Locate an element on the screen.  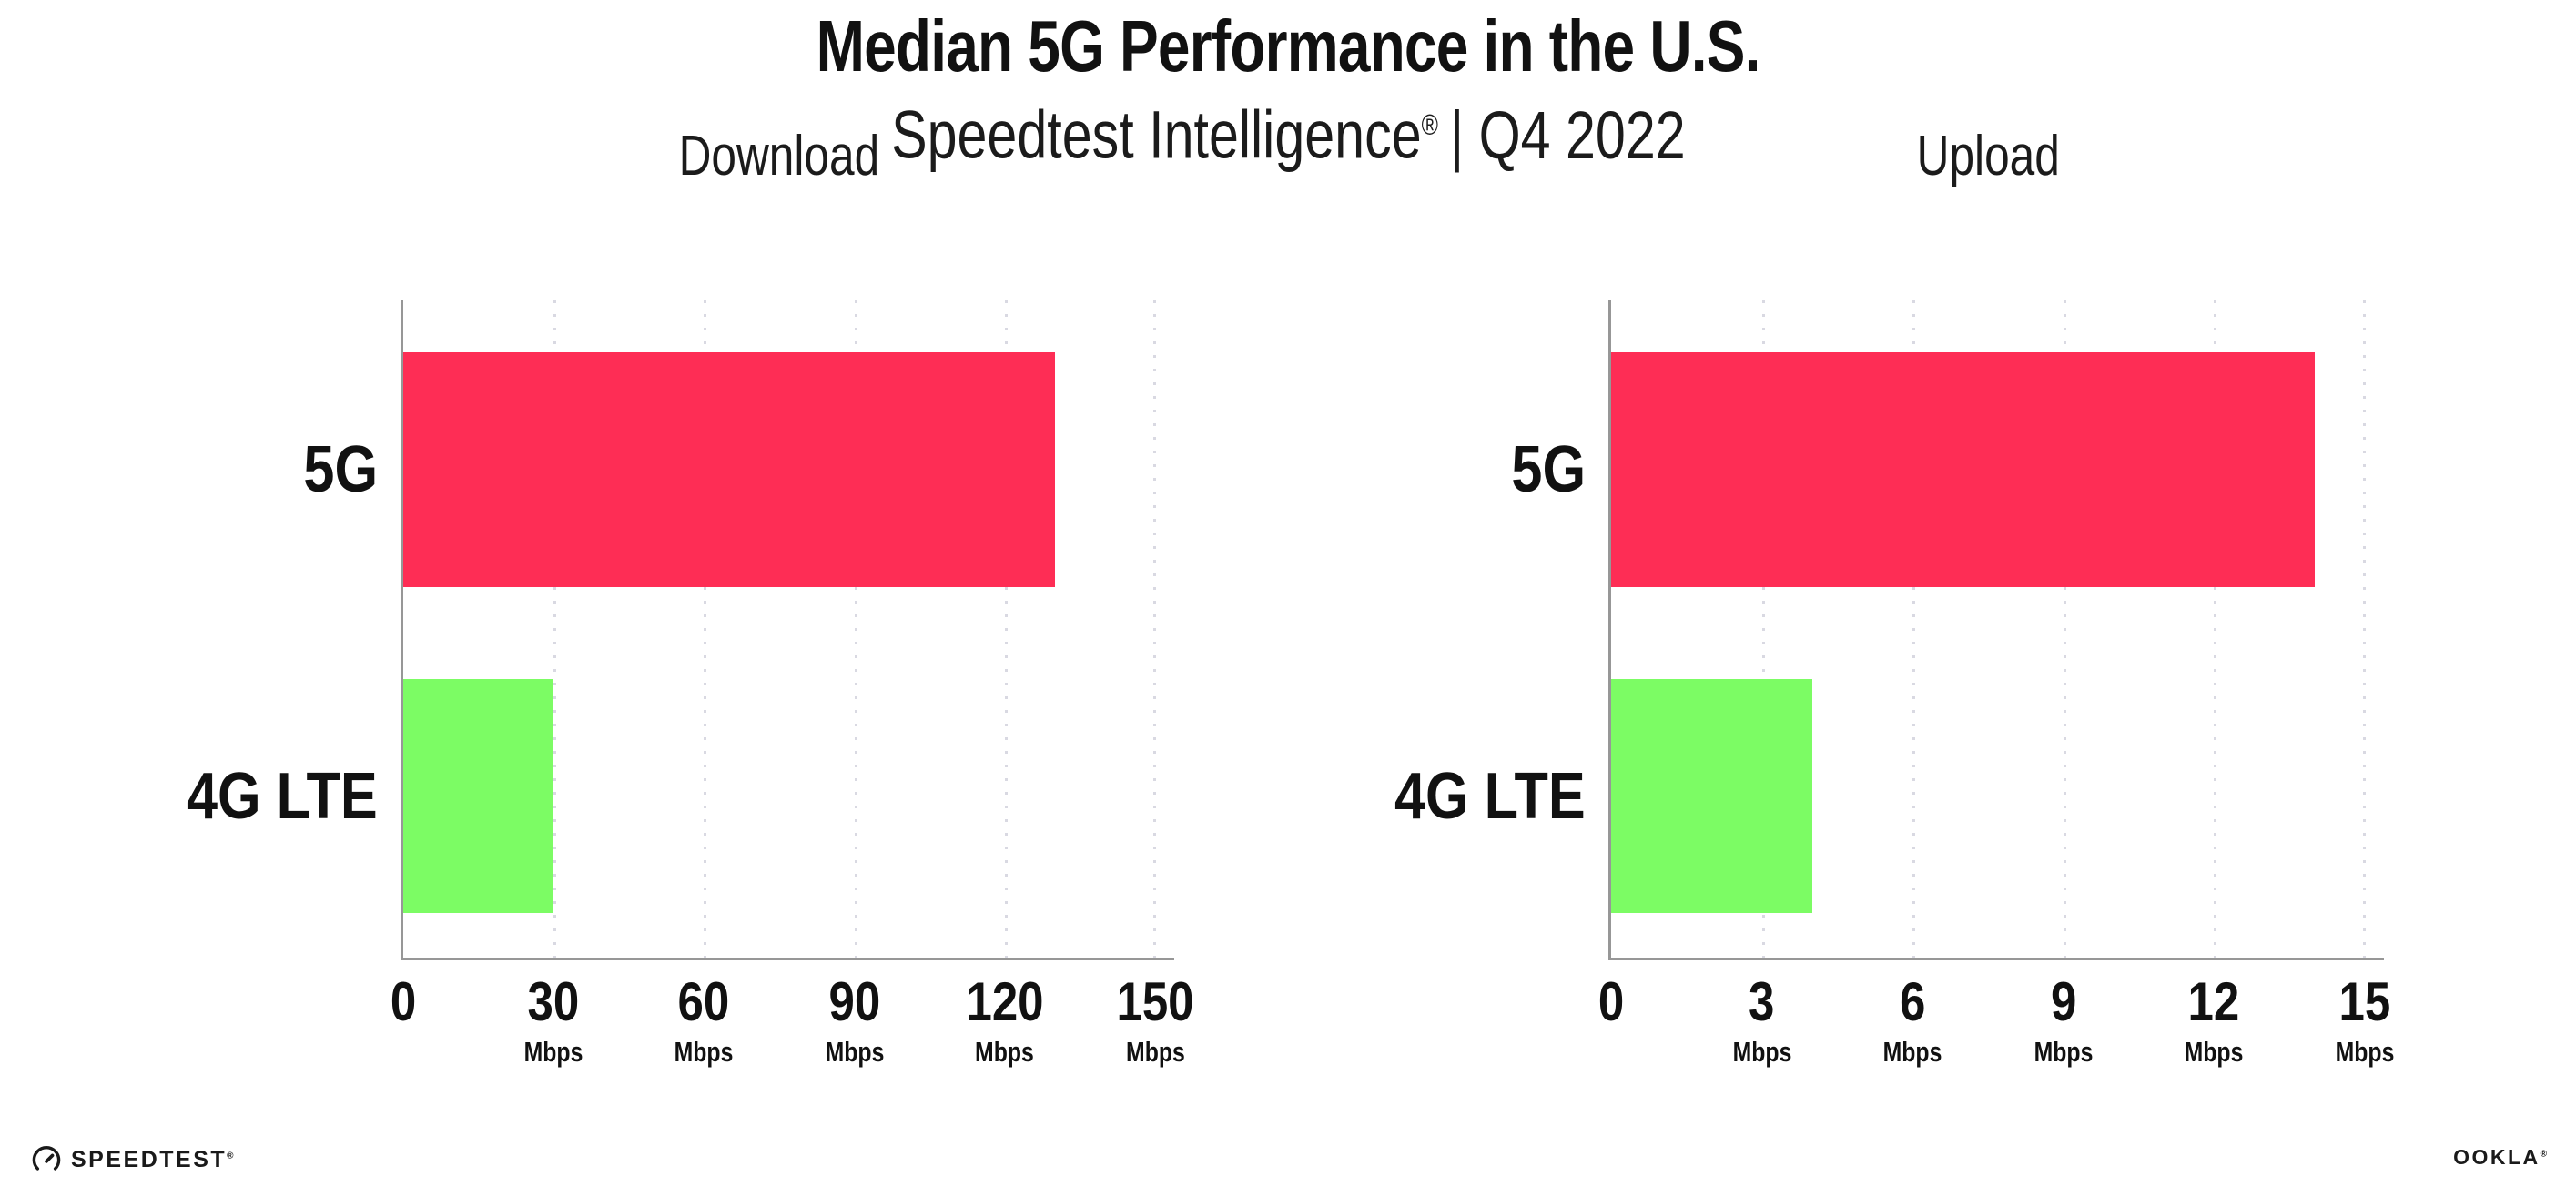
x-tick-60: 60 Mbps is located at coordinates (704, 1021).